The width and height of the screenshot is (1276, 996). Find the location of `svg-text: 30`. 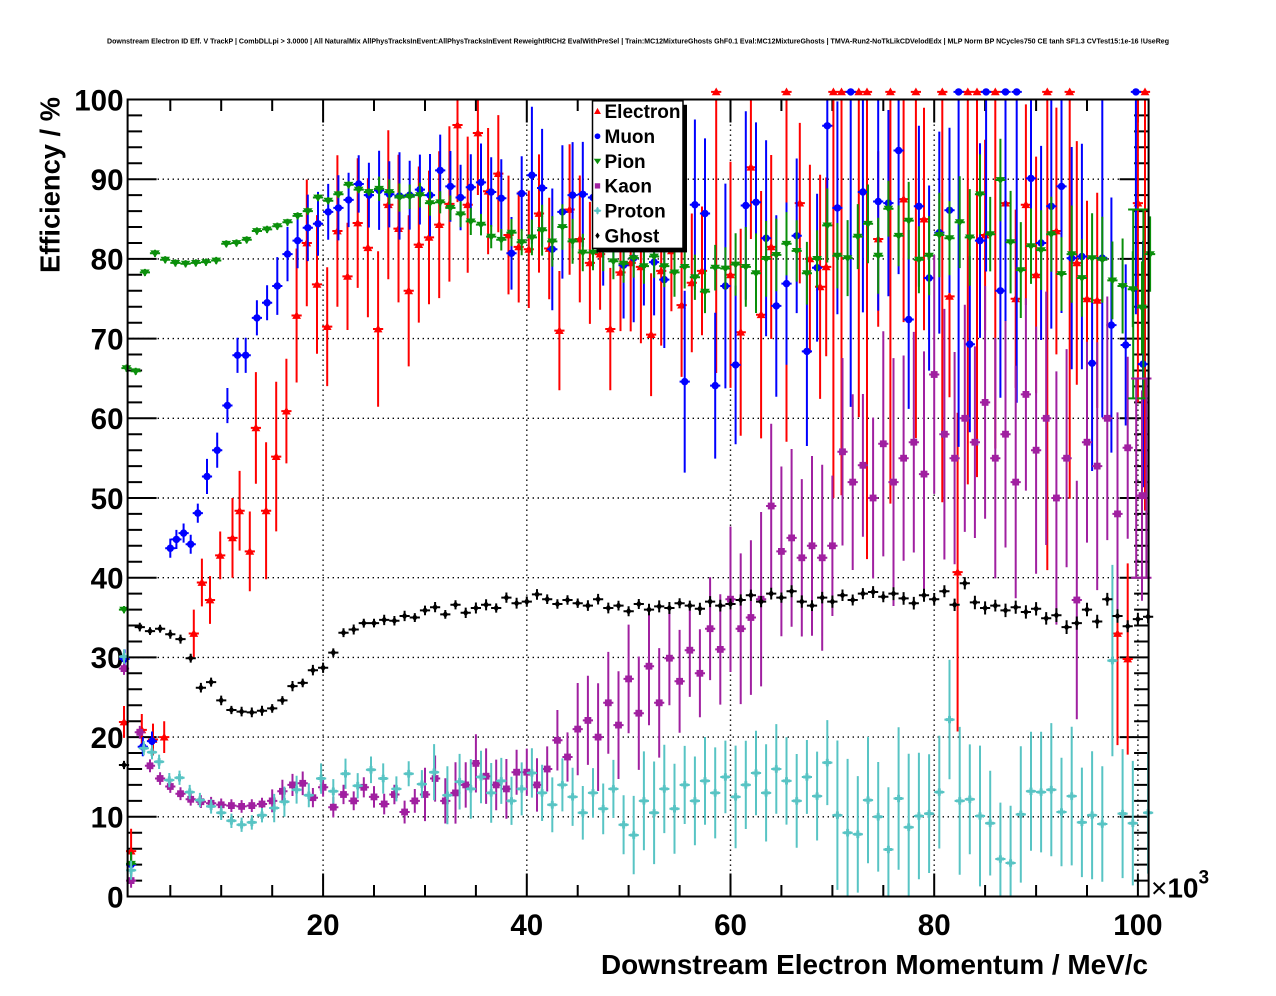

svg-text: 30 is located at coordinates (107, 658).